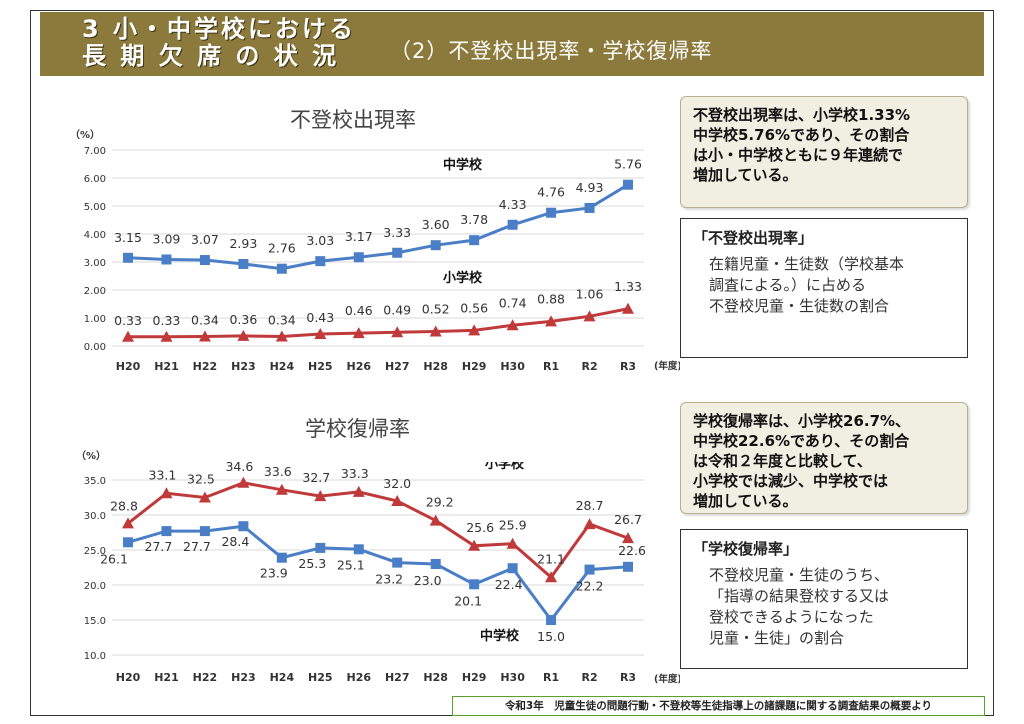 The image size is (1024, 724). I want to click on x-tick-label: H26, so click(359, 677).